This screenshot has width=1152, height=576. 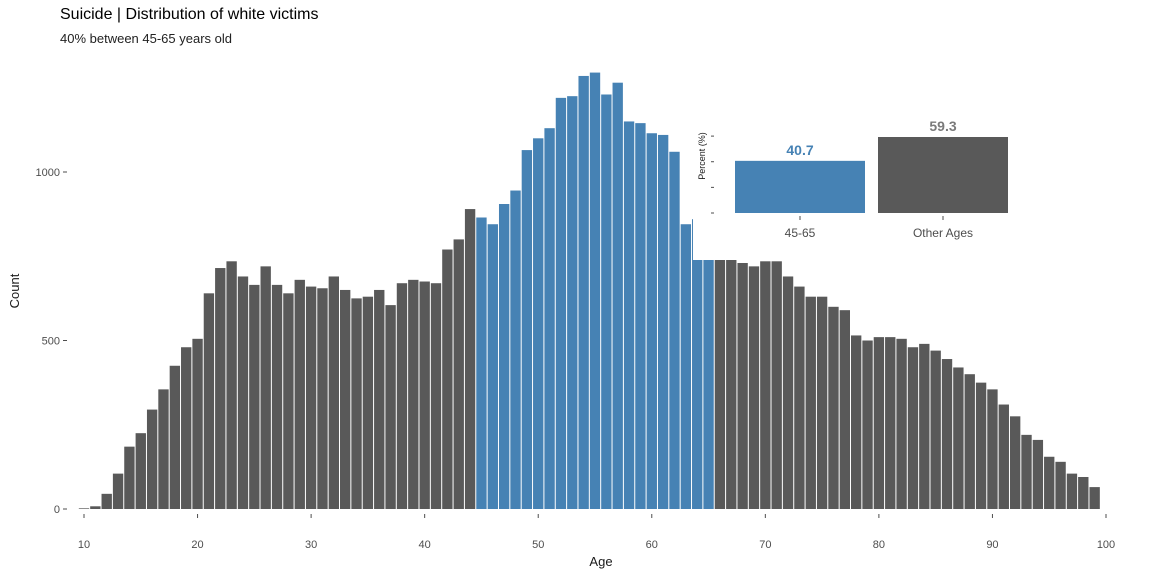 I want to click on y-tick-label: 0, so click(x=57, y=510).